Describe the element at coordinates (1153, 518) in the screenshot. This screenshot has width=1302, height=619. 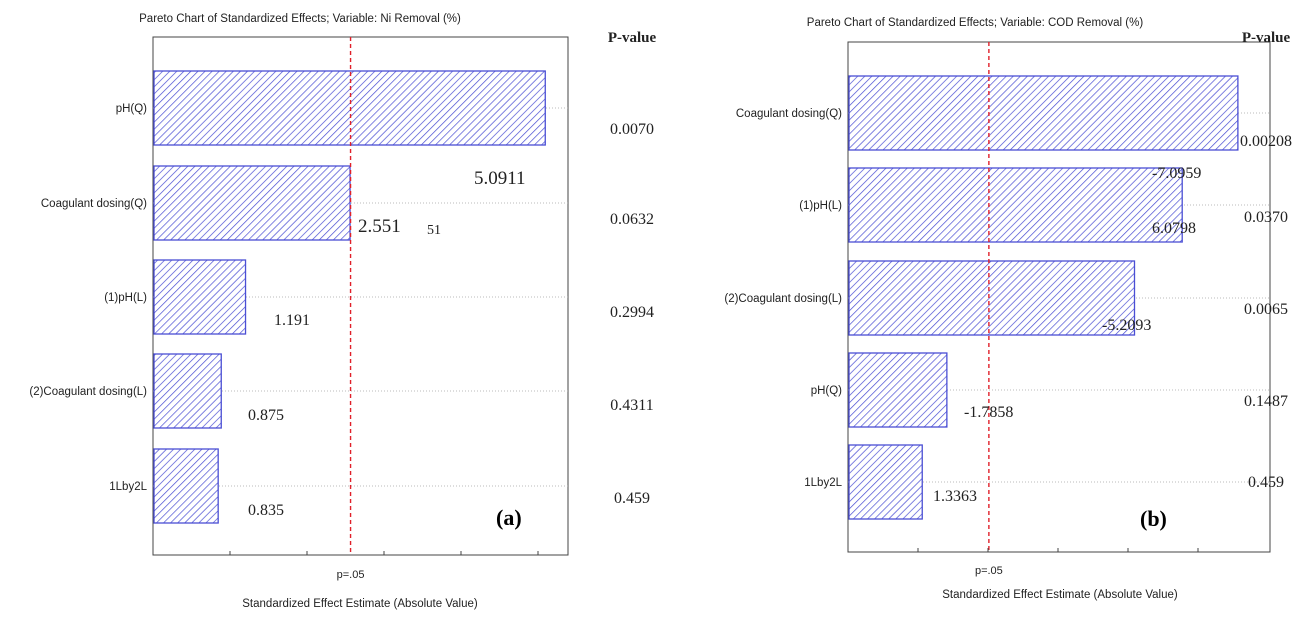
I see `panel-label: (b)` at that location.